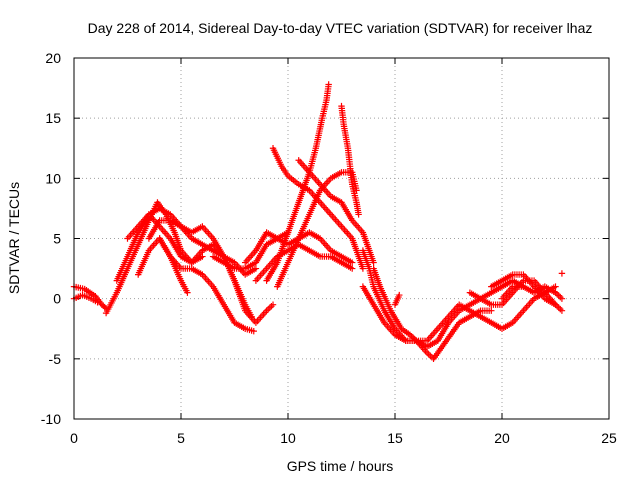 This screenshot has width=640, height=480. I want to click on y-tick-label: -5, so click(55, 359).